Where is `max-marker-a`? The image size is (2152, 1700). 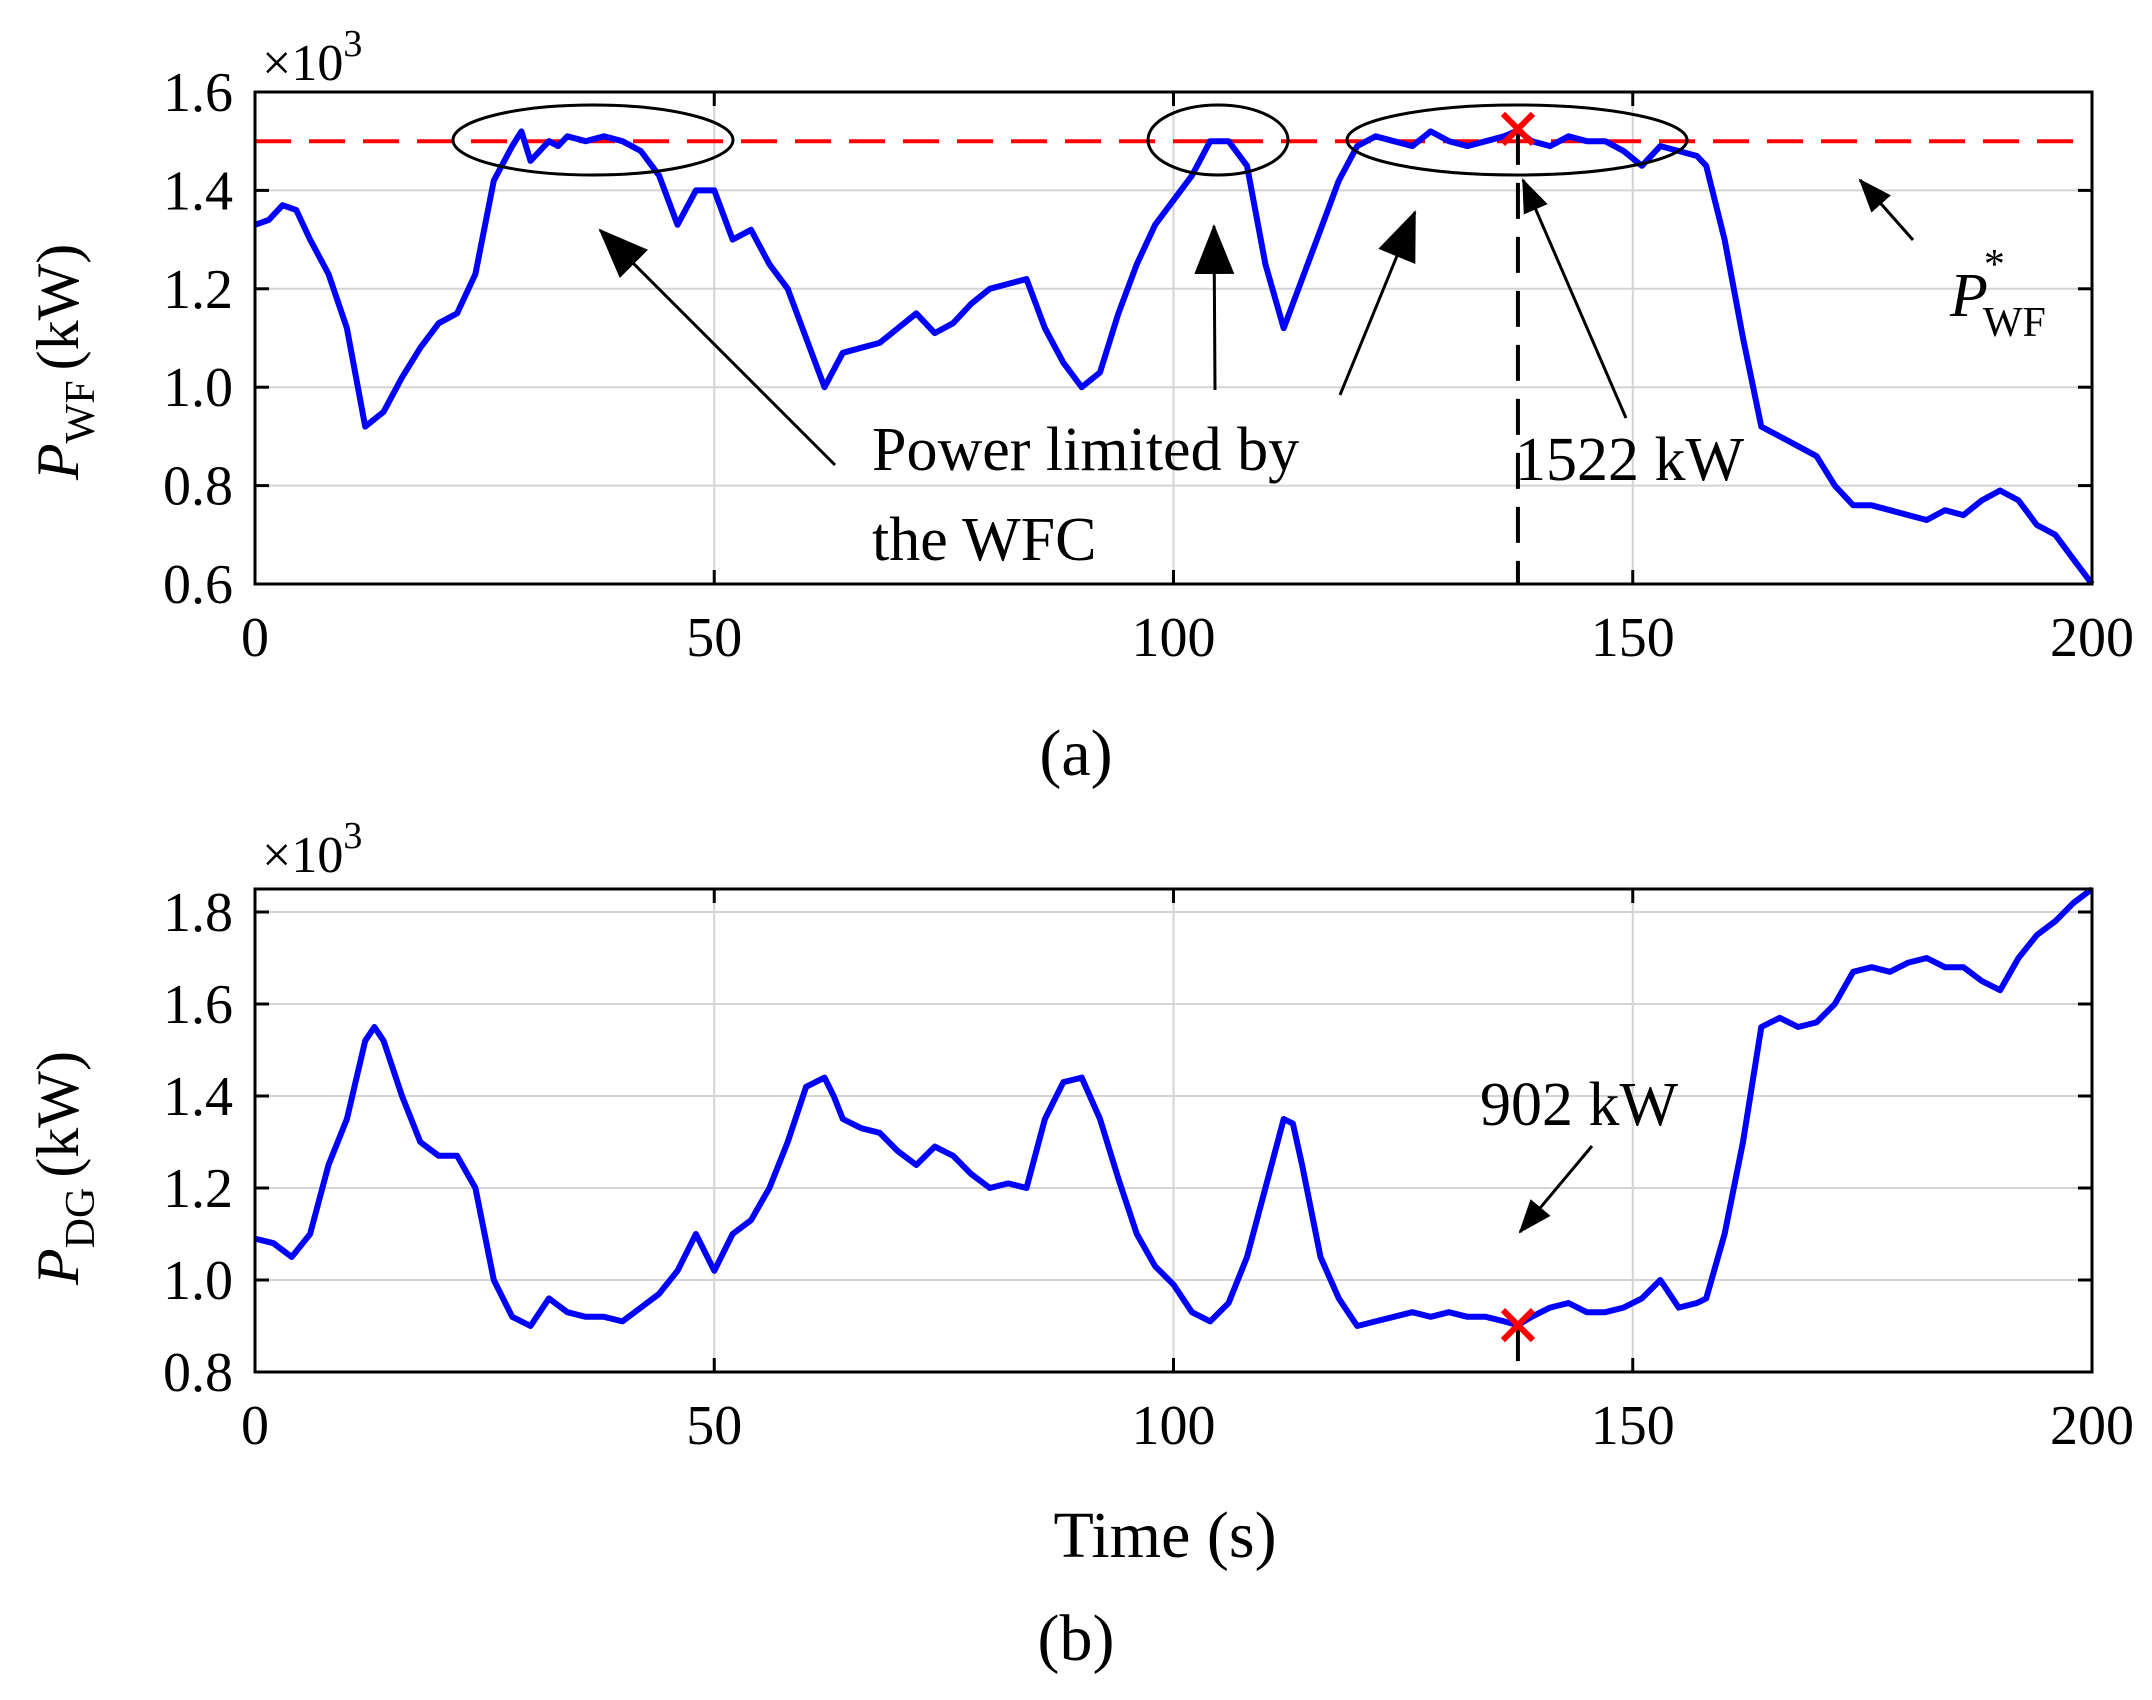 max-marker-a is located at coordinates (1518, 129).